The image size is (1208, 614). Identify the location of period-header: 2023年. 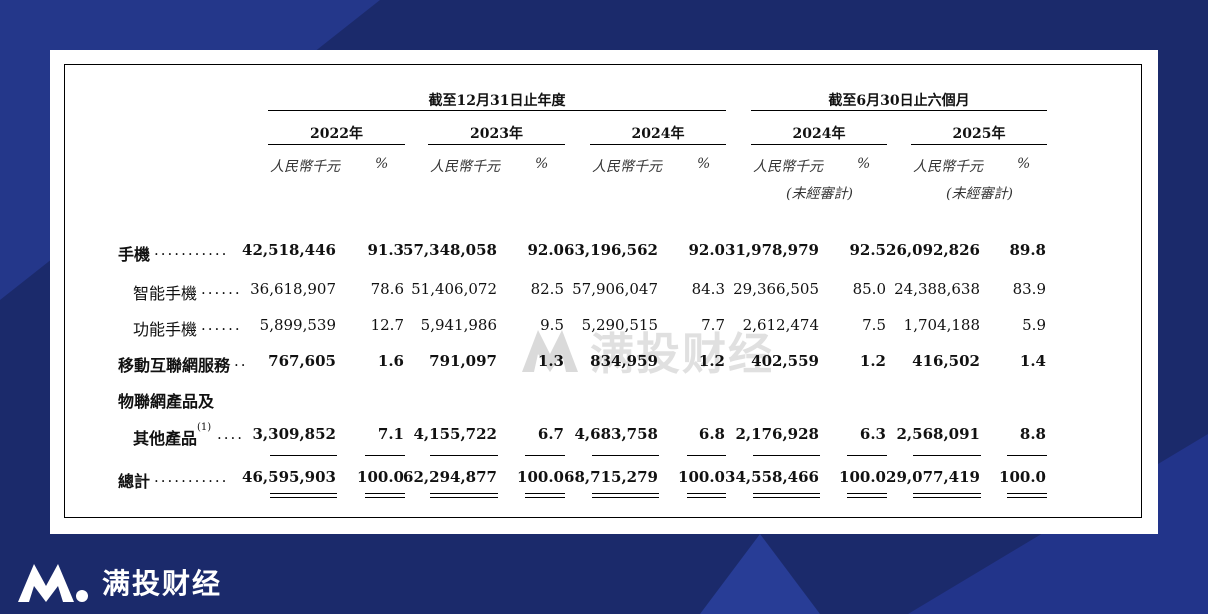
(496, 134).